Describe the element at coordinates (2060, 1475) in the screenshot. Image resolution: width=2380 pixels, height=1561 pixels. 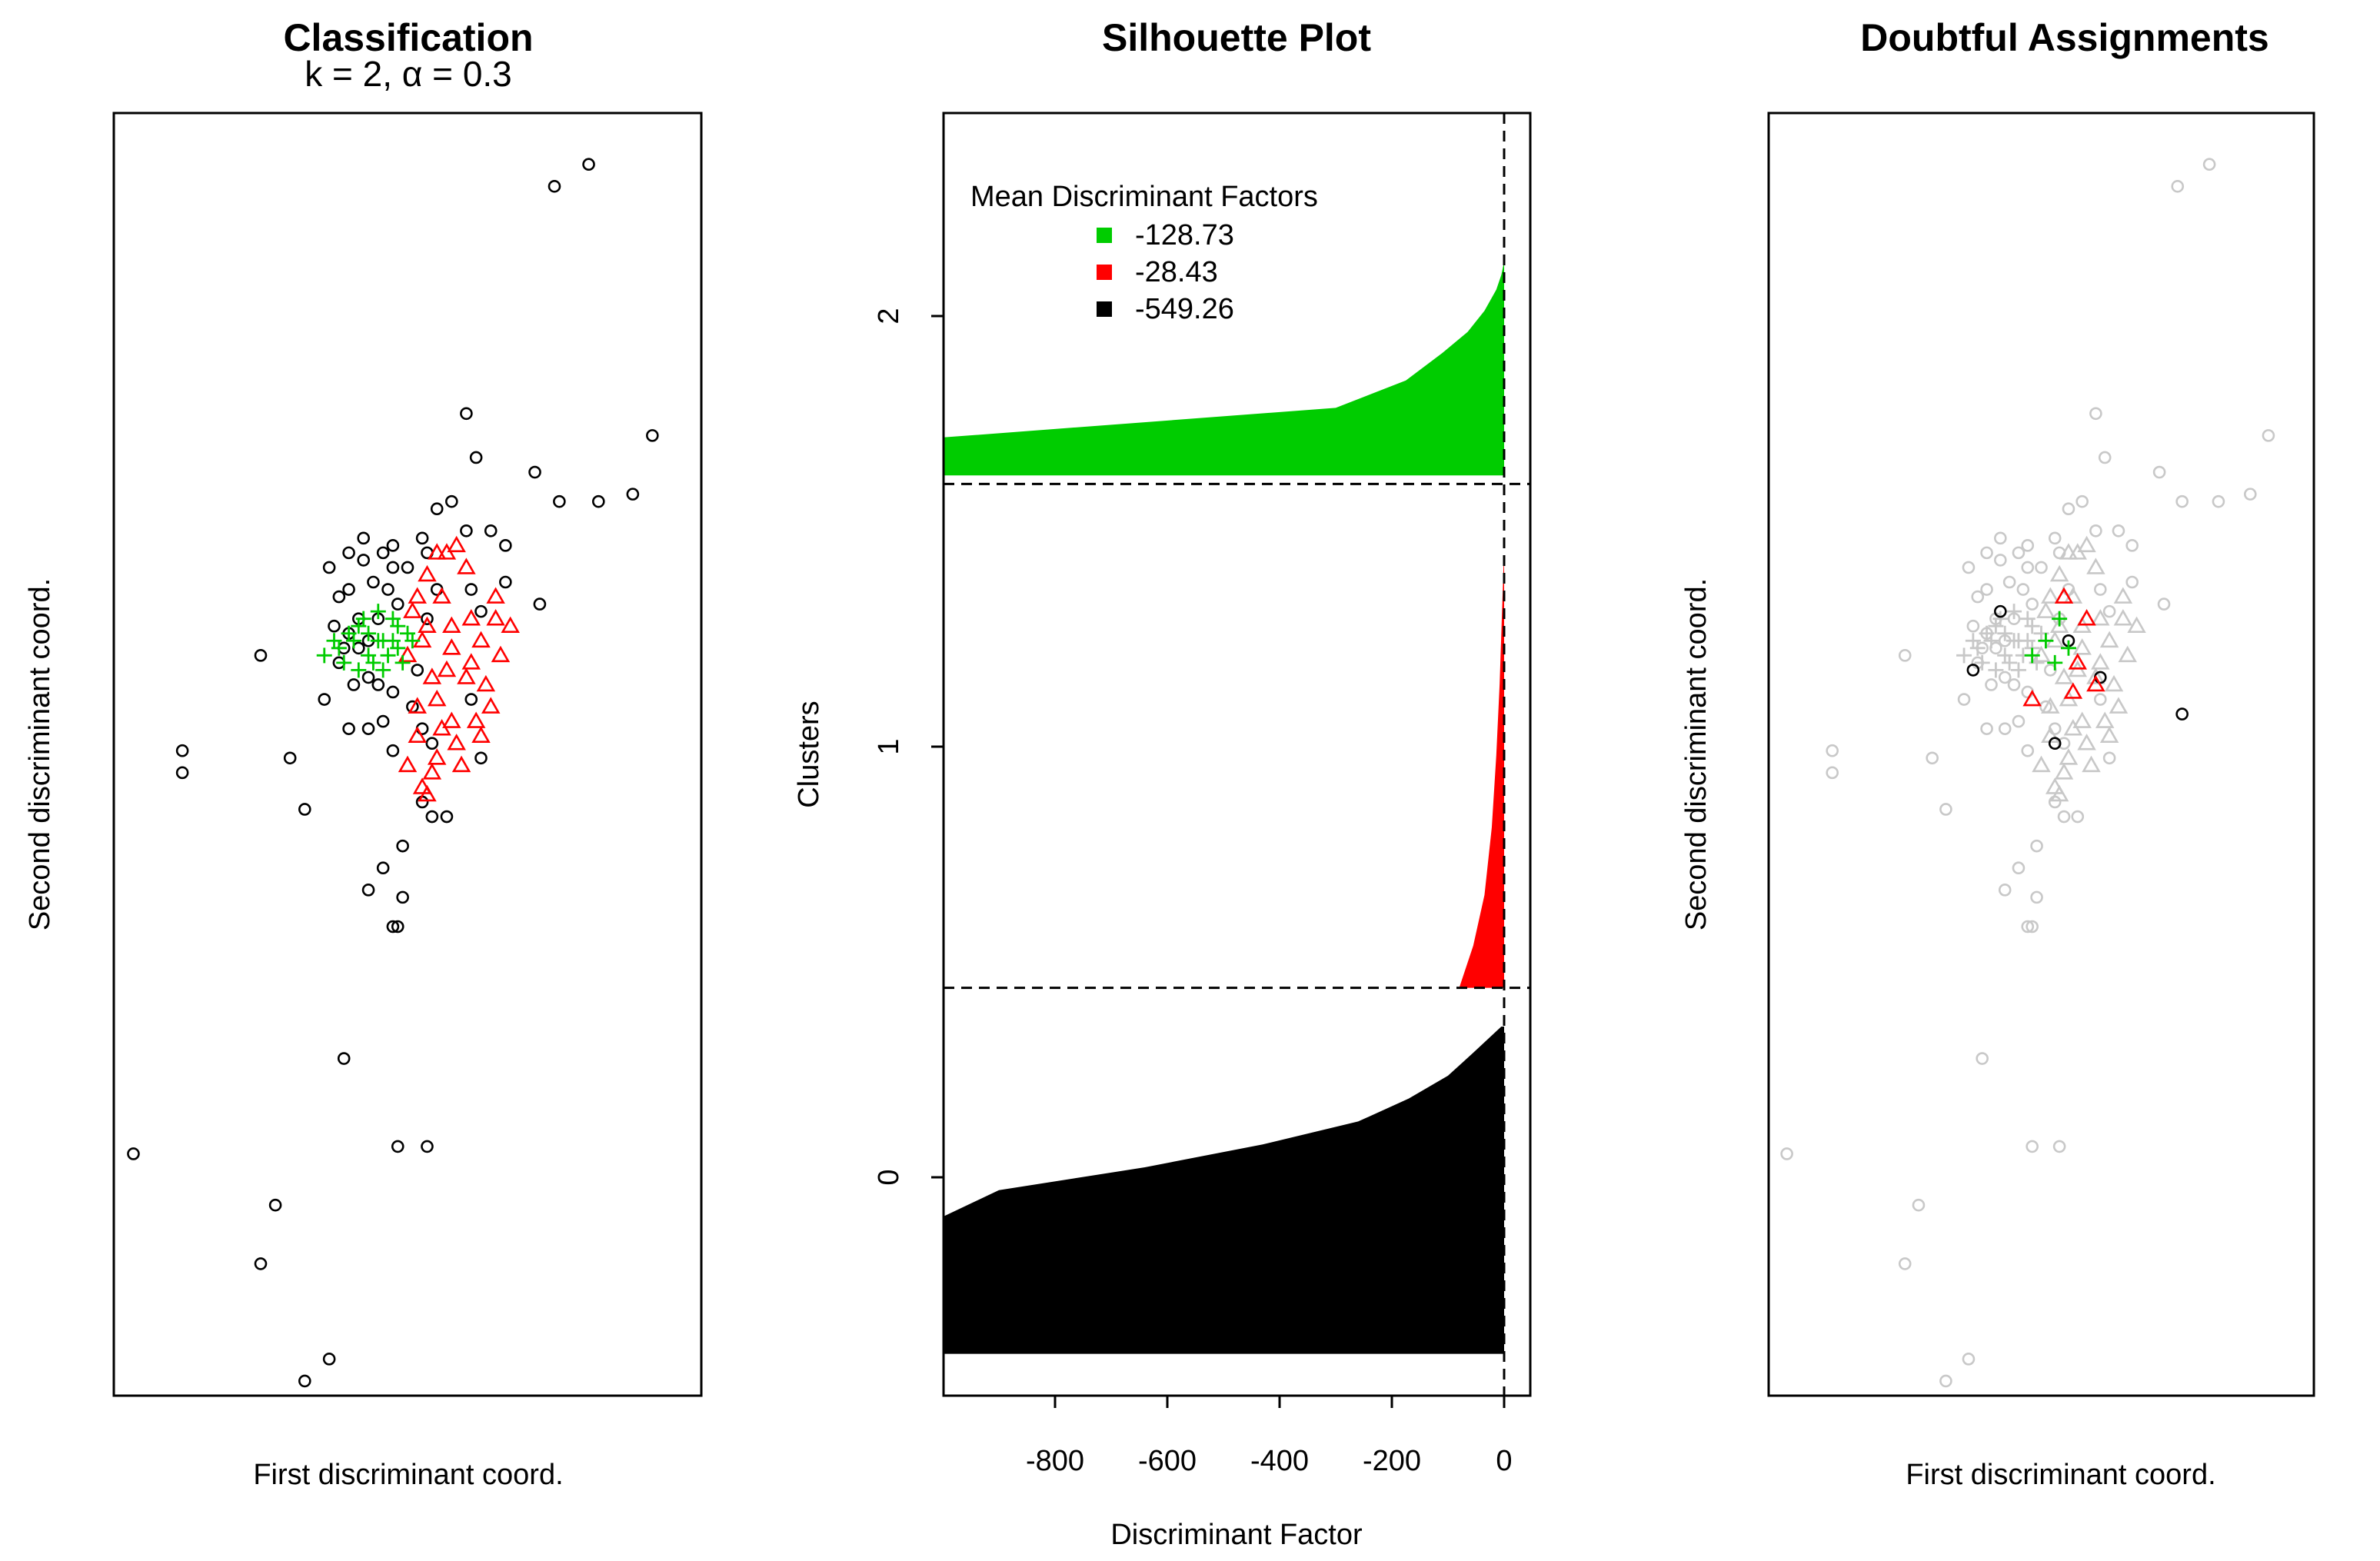
I see `doubtful-xlabel: First discriminant coord.` at that location.